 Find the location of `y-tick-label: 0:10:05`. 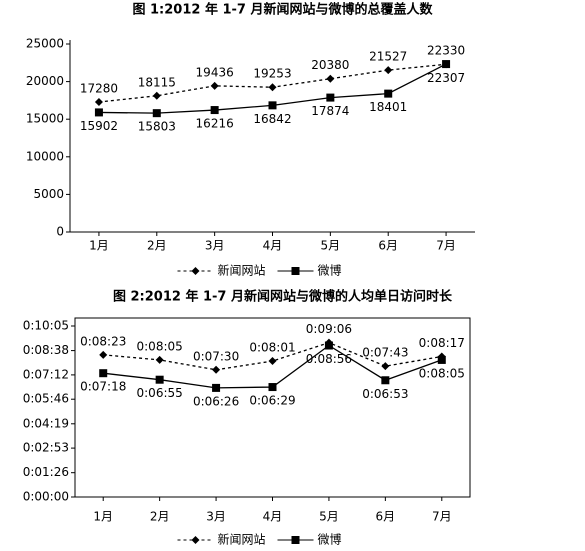

y-tick-label: 0:10:05 is located at coordinates (46, 326).